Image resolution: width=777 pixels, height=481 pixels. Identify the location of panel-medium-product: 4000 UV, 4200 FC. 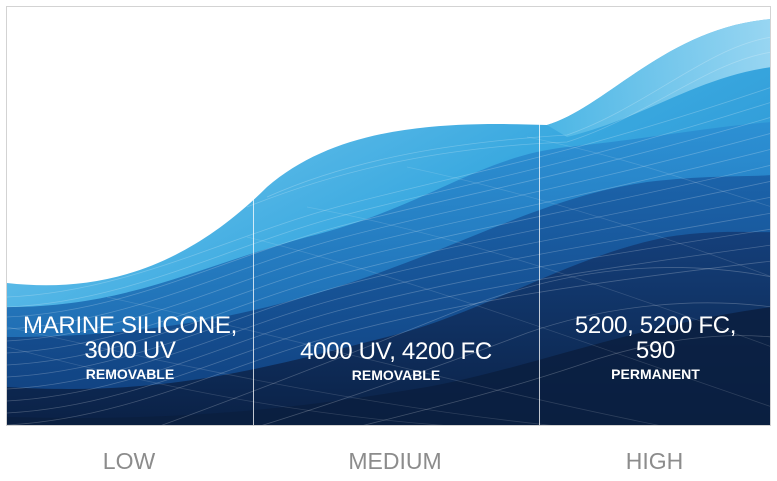
(396, 351).